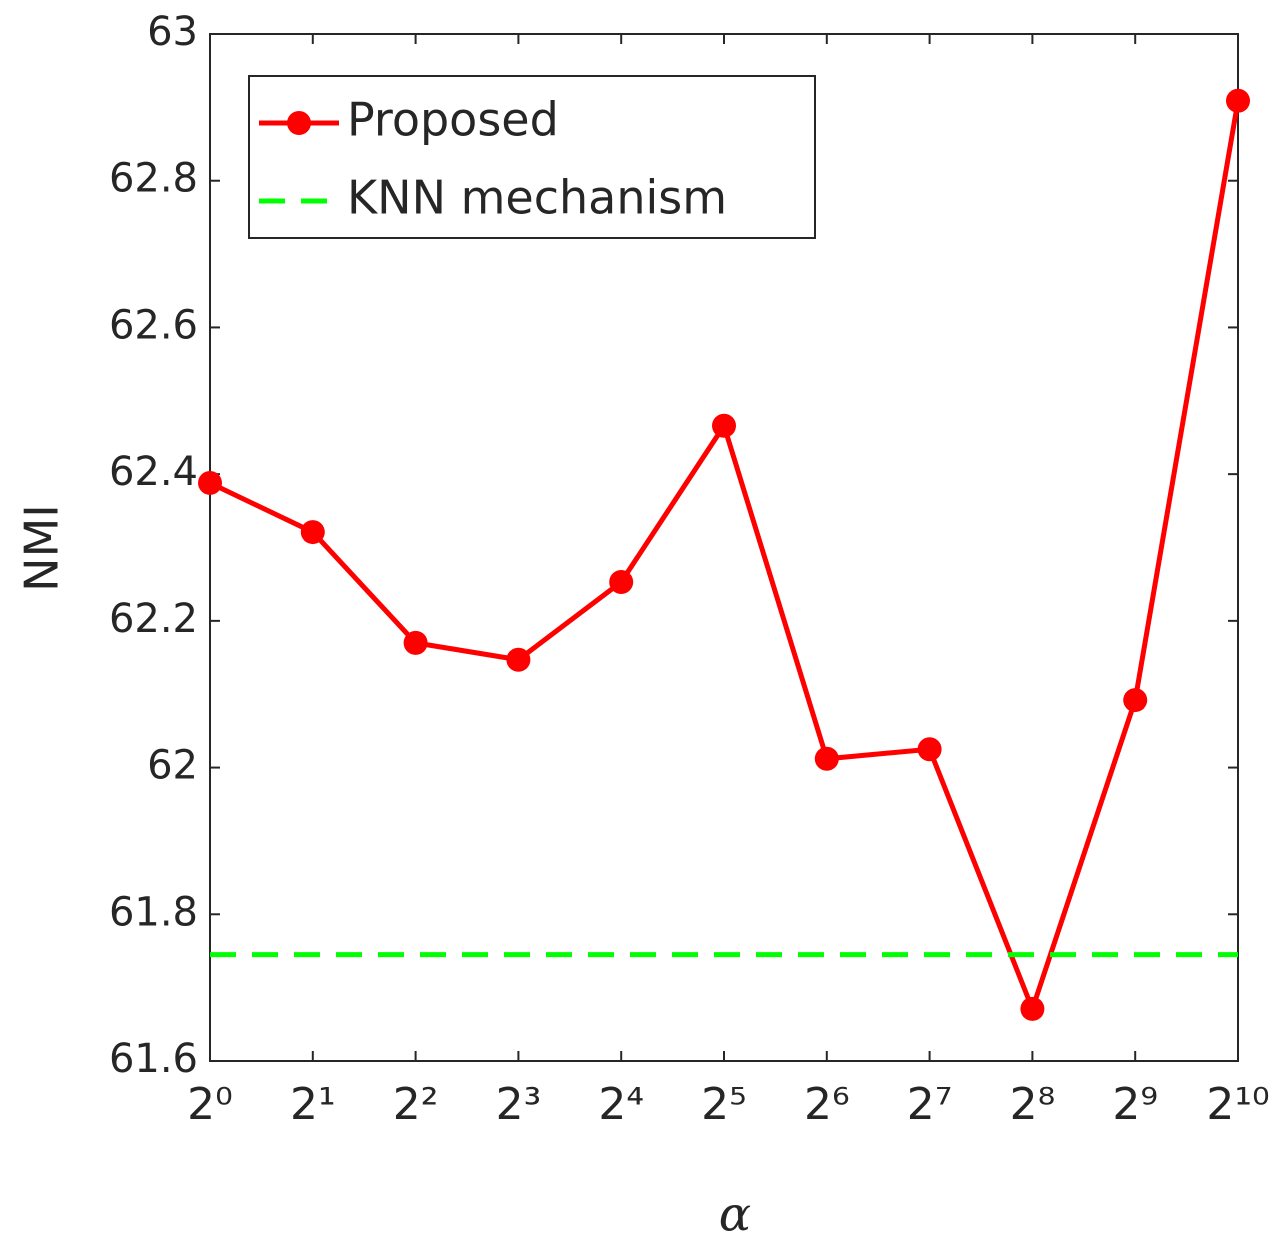 Image resolution: width=1273 pixels, height=1250 pixels. What do you see at coordinates (210, 1104) in the screenshot?
I see `x-tick-label: 2⁰` at bounding box center [210, 1104].